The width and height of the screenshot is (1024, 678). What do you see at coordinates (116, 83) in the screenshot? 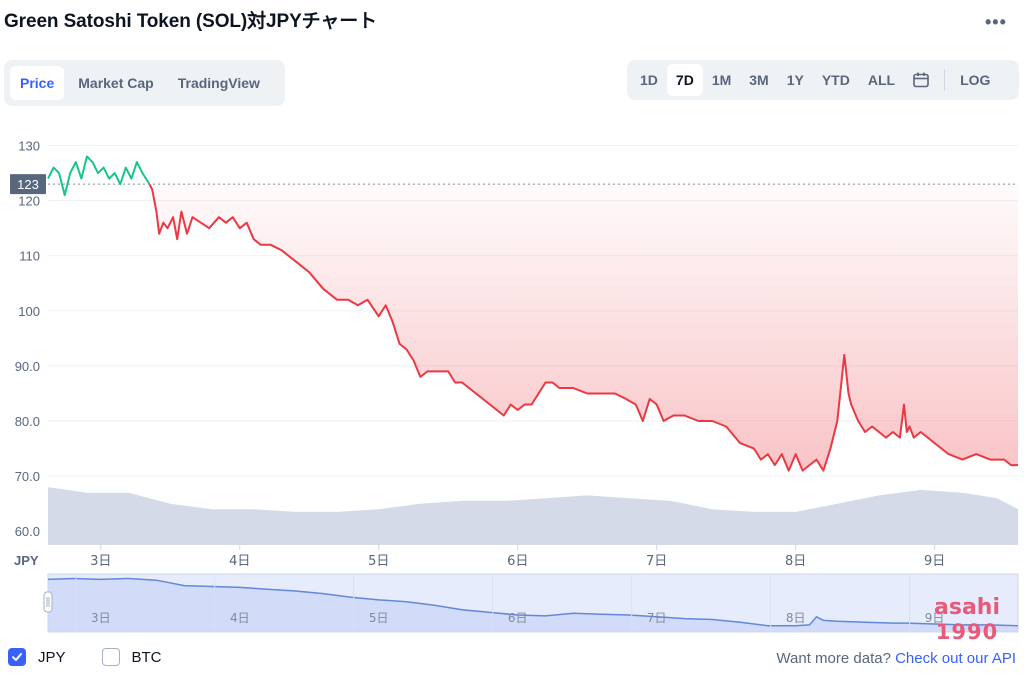
I see `tab-market-cap: Market Cap` at bounding box center [116, 83].